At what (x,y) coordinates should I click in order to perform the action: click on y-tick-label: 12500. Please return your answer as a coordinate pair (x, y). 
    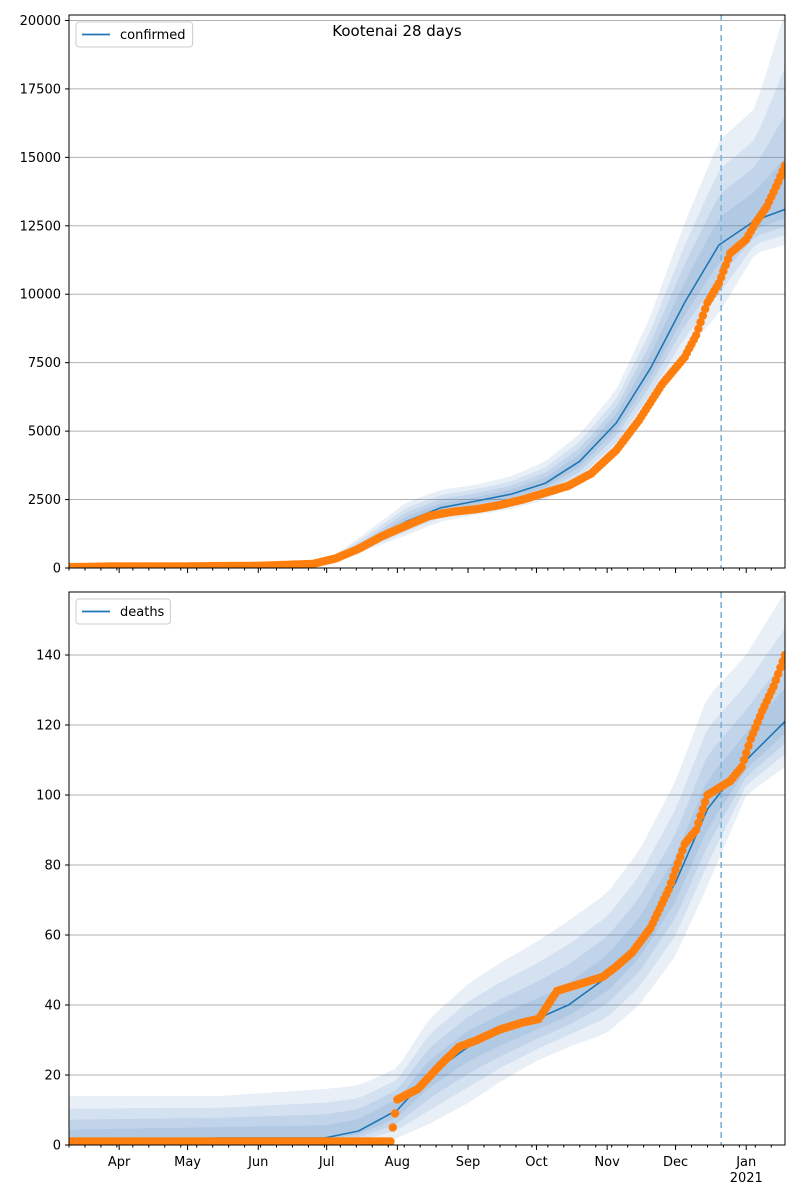
    Looking at the image, I should click on (40, 226).